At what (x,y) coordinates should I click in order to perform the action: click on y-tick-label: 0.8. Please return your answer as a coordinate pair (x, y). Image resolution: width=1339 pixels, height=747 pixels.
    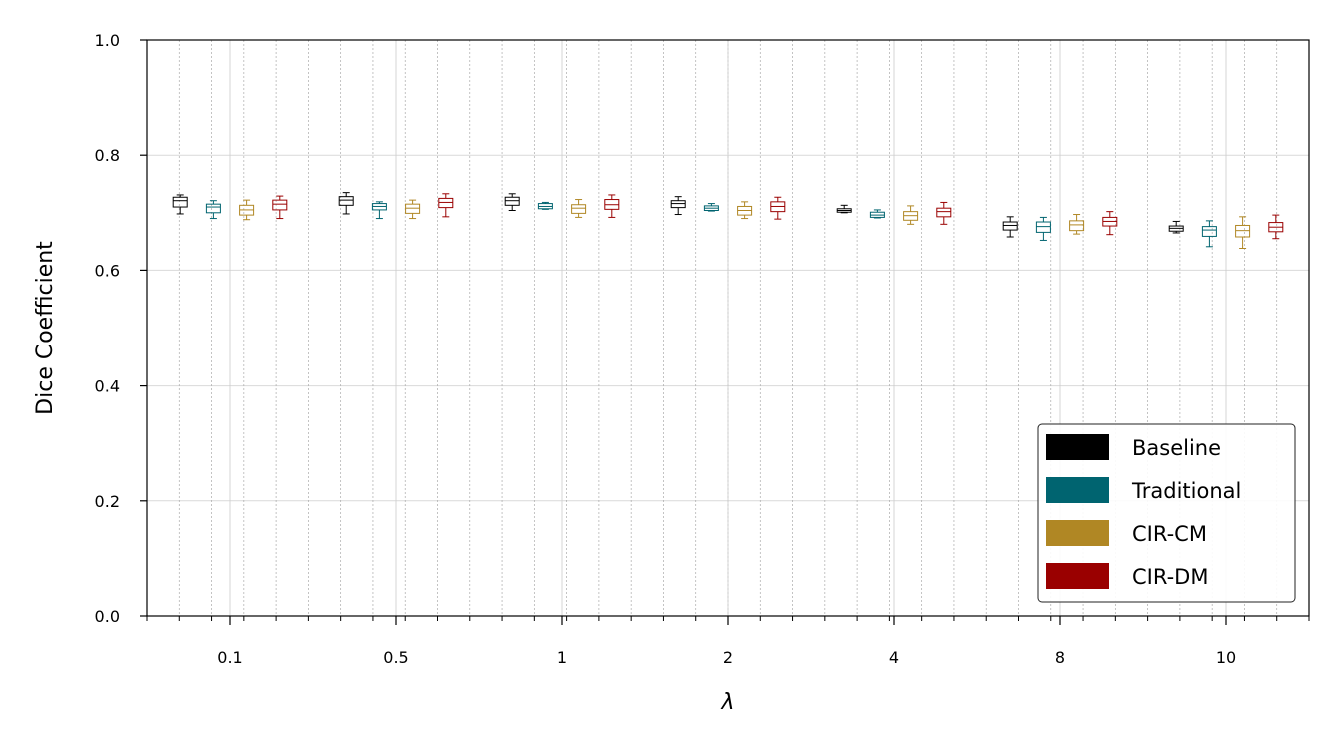
    Looking at the image, I should click on (107, 155).